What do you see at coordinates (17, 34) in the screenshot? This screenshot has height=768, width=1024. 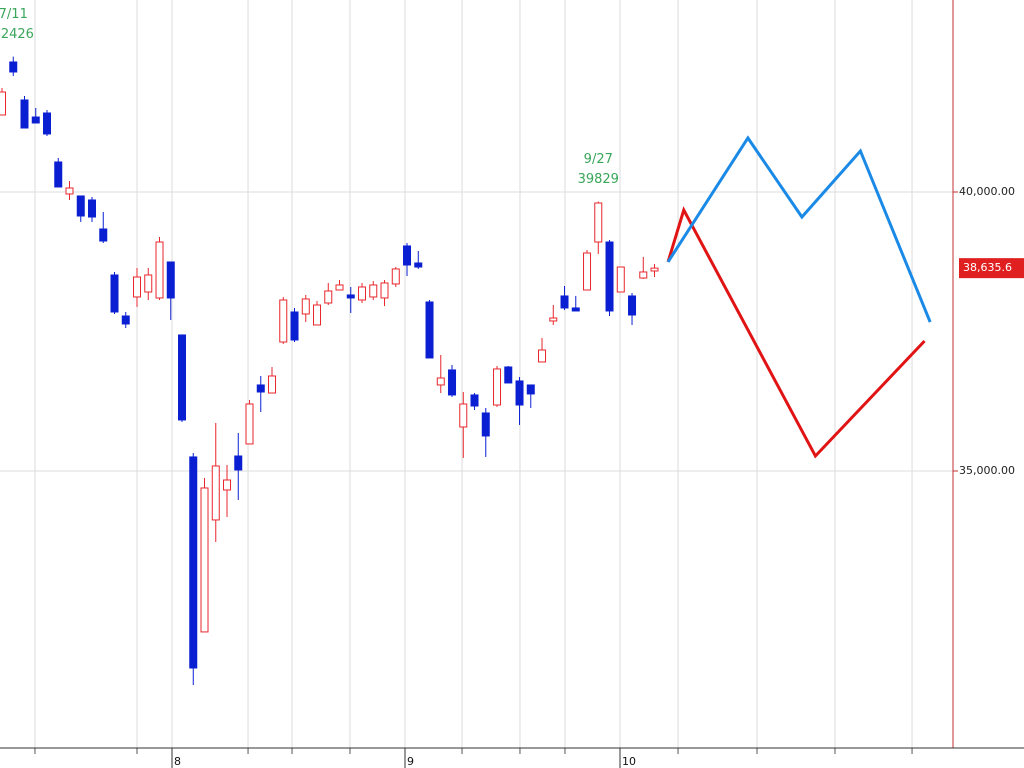 I see `annotation-value: 42426` at bounding box center [17, 34].